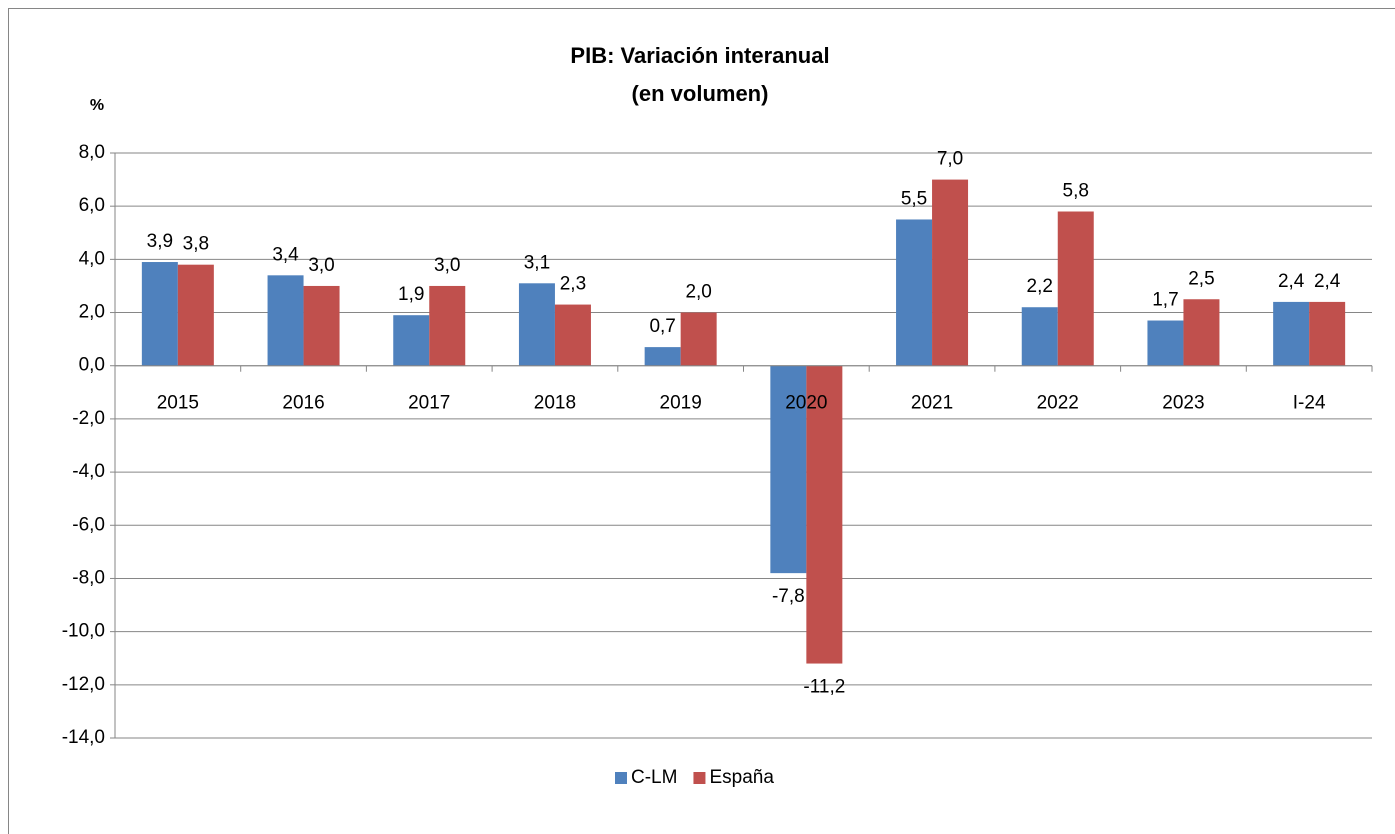  What do you see at coordinates (573, 284) in the screenshot?
I see `data-label: 2,3` at bounding box center [573, 284].